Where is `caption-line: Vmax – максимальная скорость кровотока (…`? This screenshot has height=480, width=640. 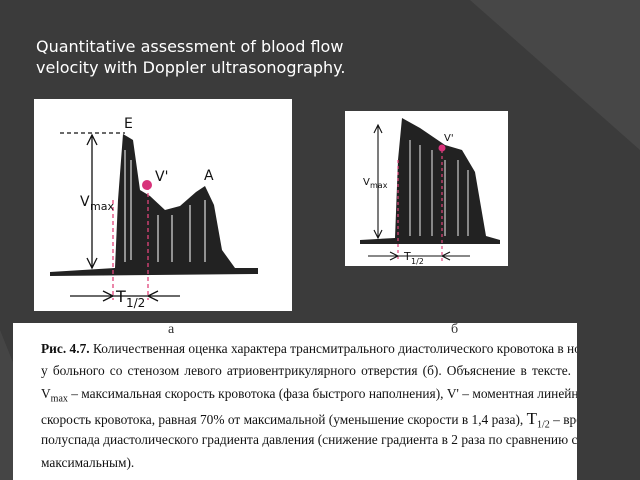
caption-line: Vmax – максимальная скорость кровотока (… is located at coordinates (309, 395).